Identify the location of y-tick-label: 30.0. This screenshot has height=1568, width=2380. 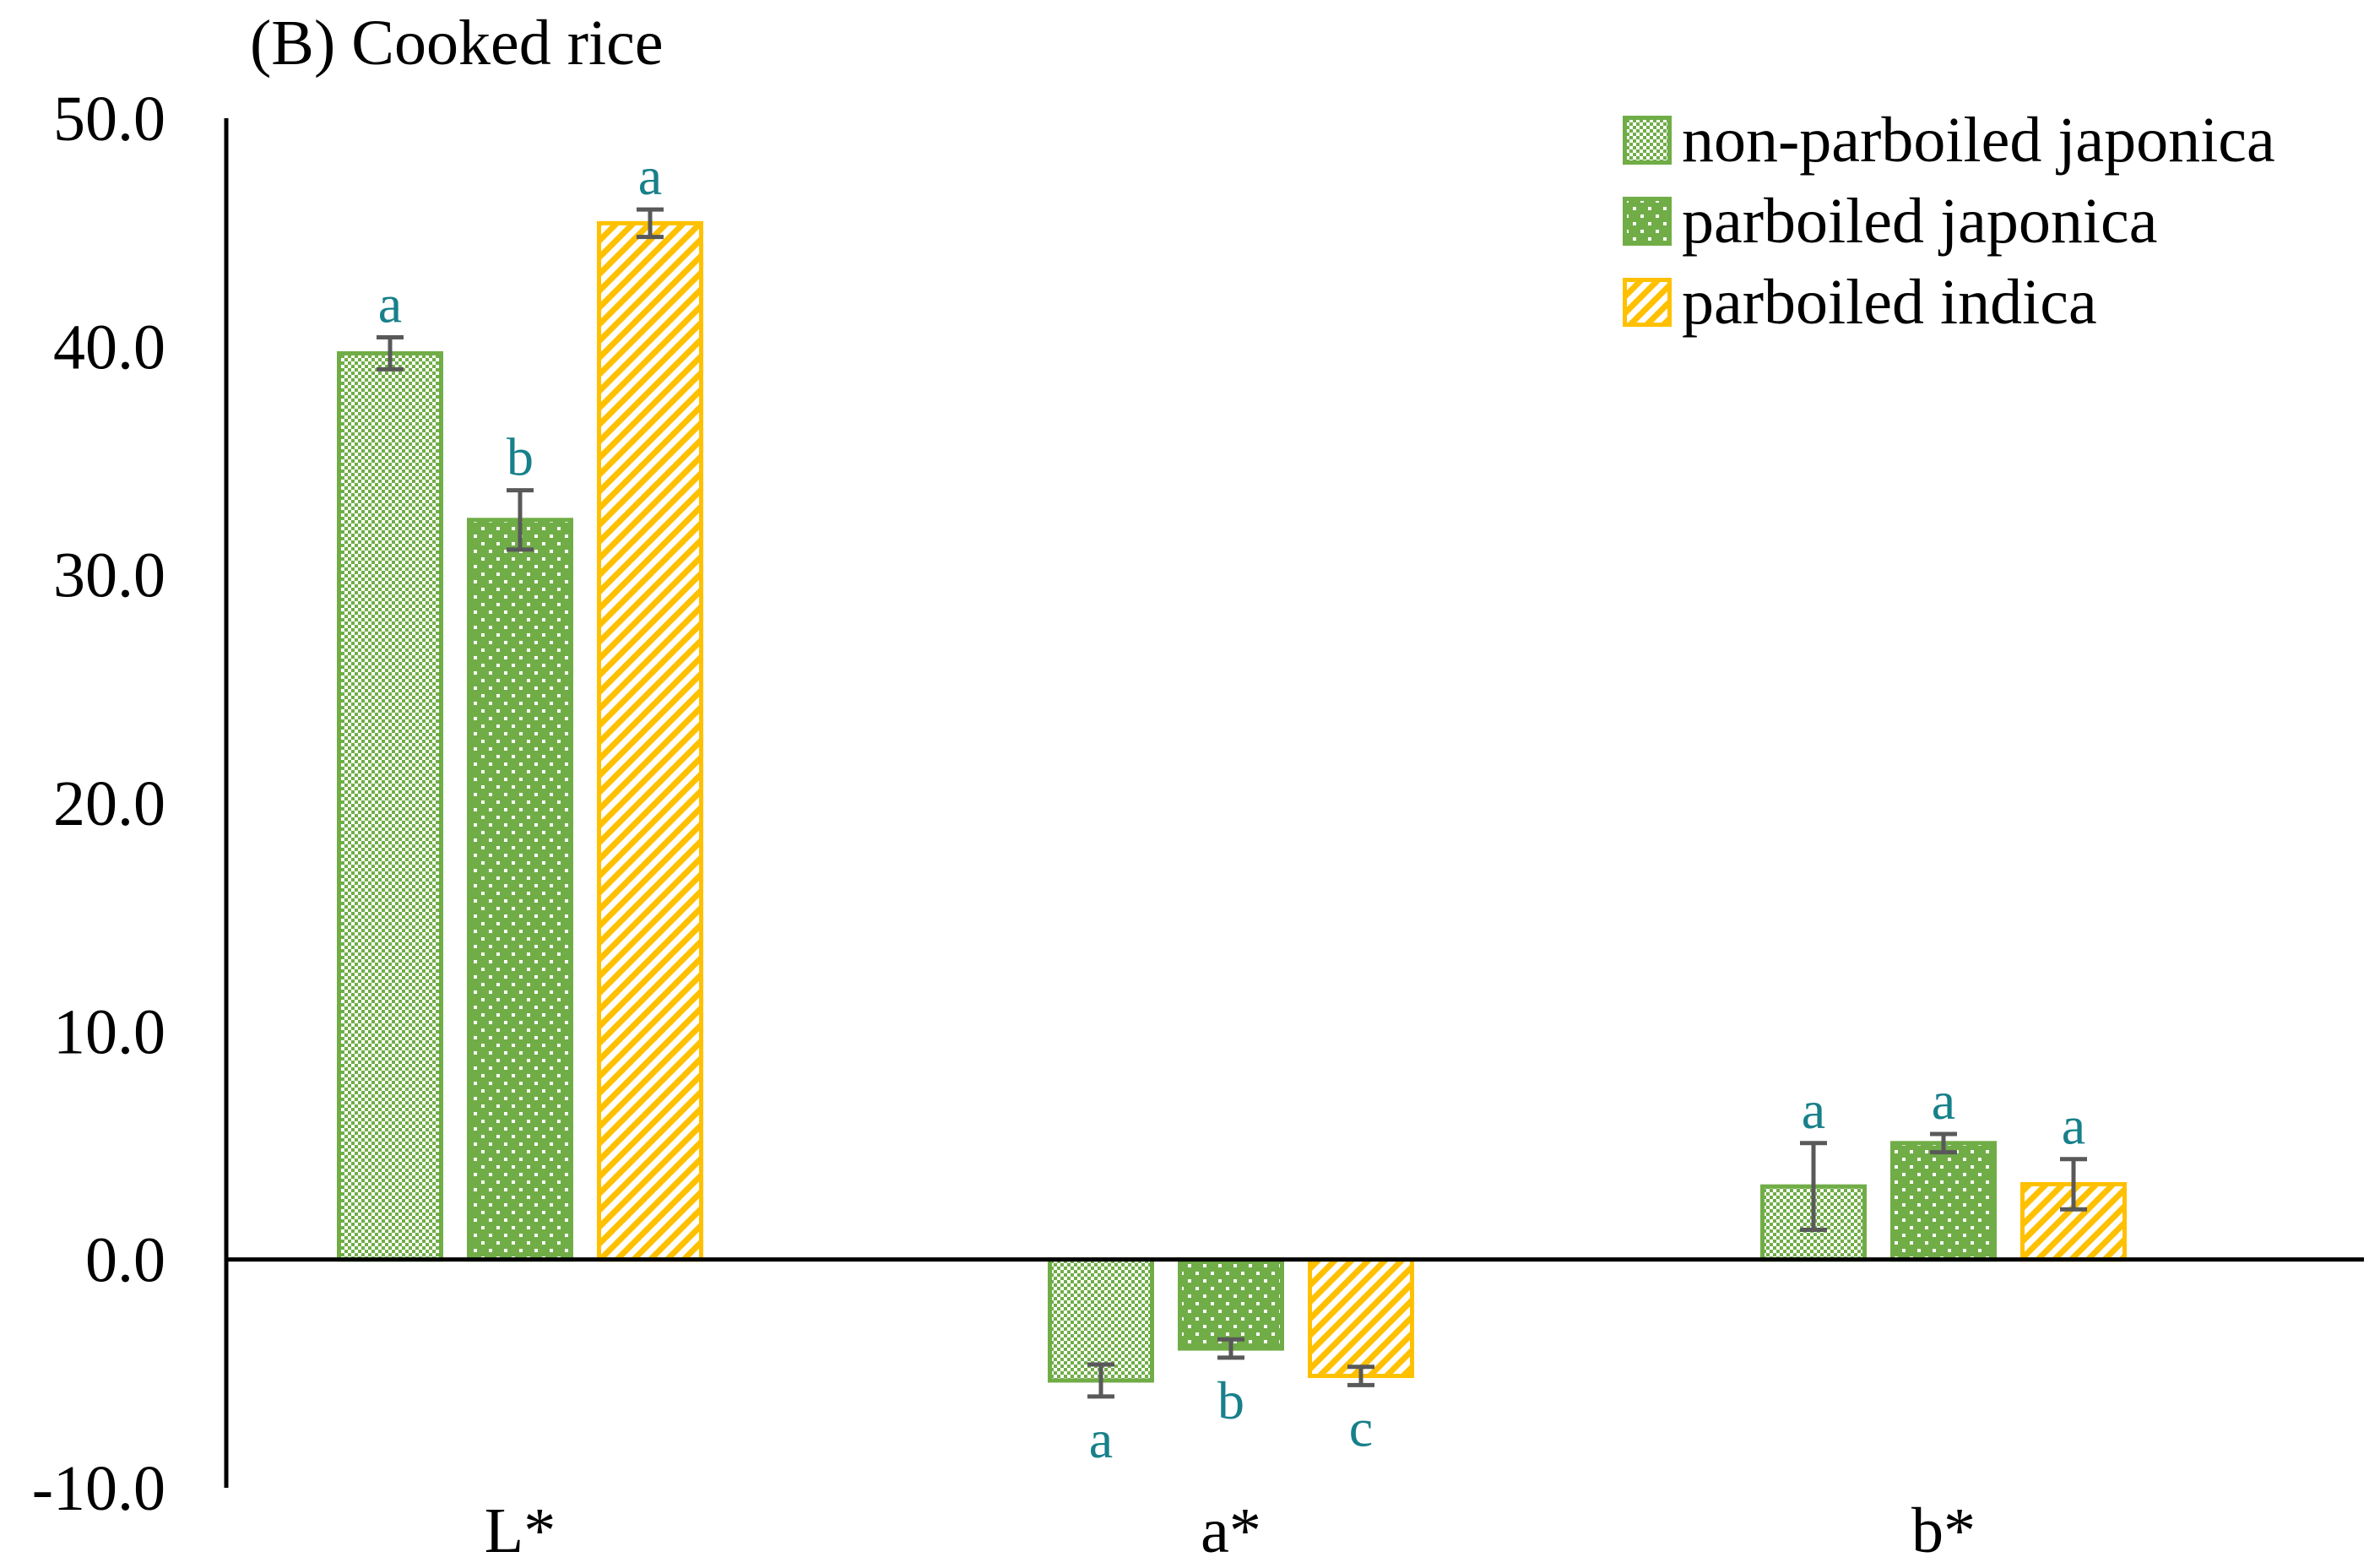
(109, 575).